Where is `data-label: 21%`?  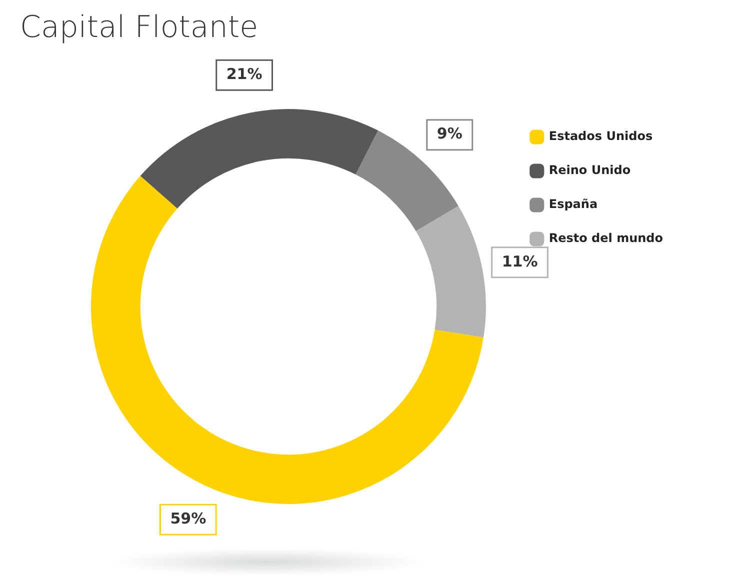 data-label: 21% is located at coordinates (244, 74).